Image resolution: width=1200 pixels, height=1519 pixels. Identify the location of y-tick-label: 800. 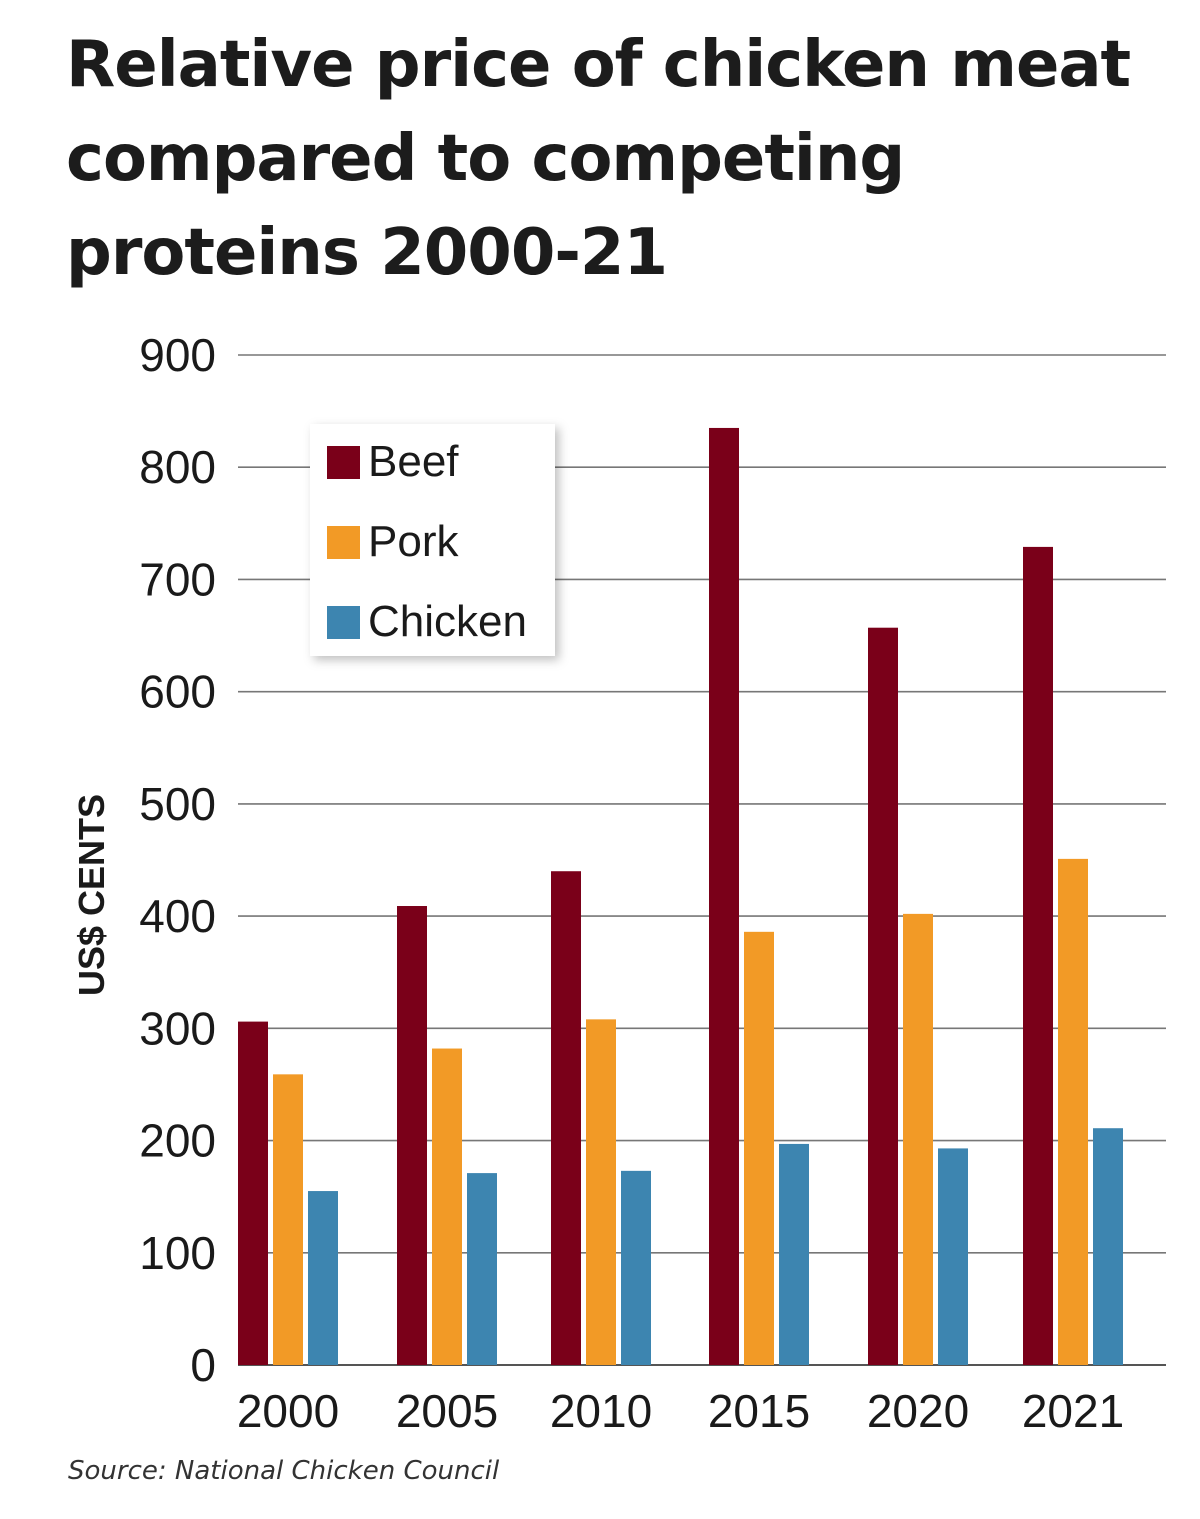
(177, 467).